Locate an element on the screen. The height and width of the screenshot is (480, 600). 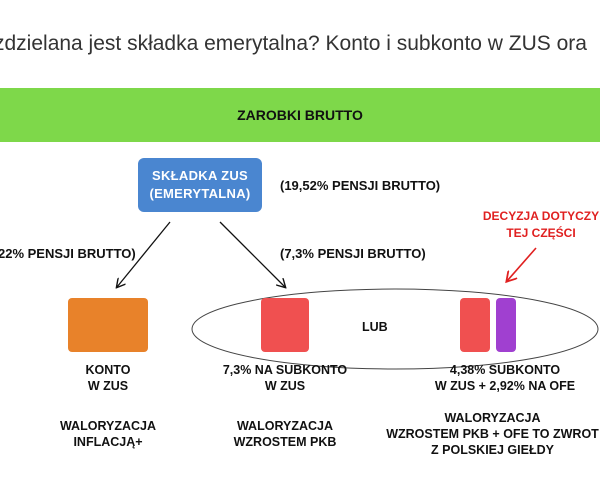
account-valorization-line1: WALORYZACJA is located at coordinates (108, 426).